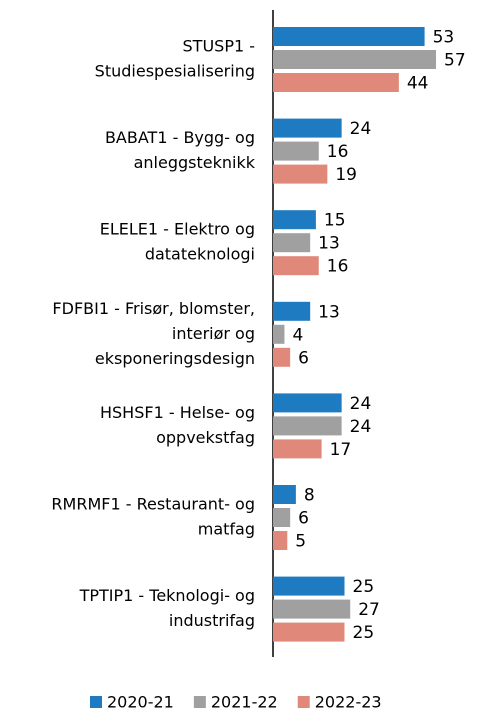  What do you see at coordinates (418, 84) in the screenshot?
I see `value-label: 44` at bounding box center [418, 84].